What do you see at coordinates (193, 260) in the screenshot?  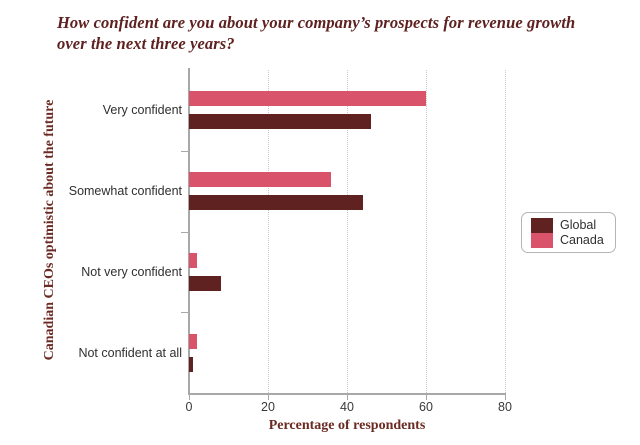 I see `bar-canada-not-very-confident` at bounding box center [193, 260].